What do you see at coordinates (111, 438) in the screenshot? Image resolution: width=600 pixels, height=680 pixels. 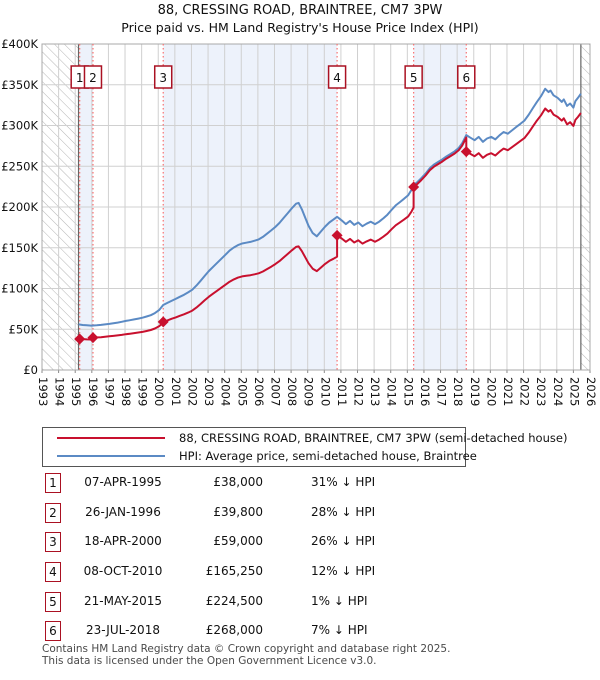 I see `price-line-swatch` at bounding box center [111, 438].